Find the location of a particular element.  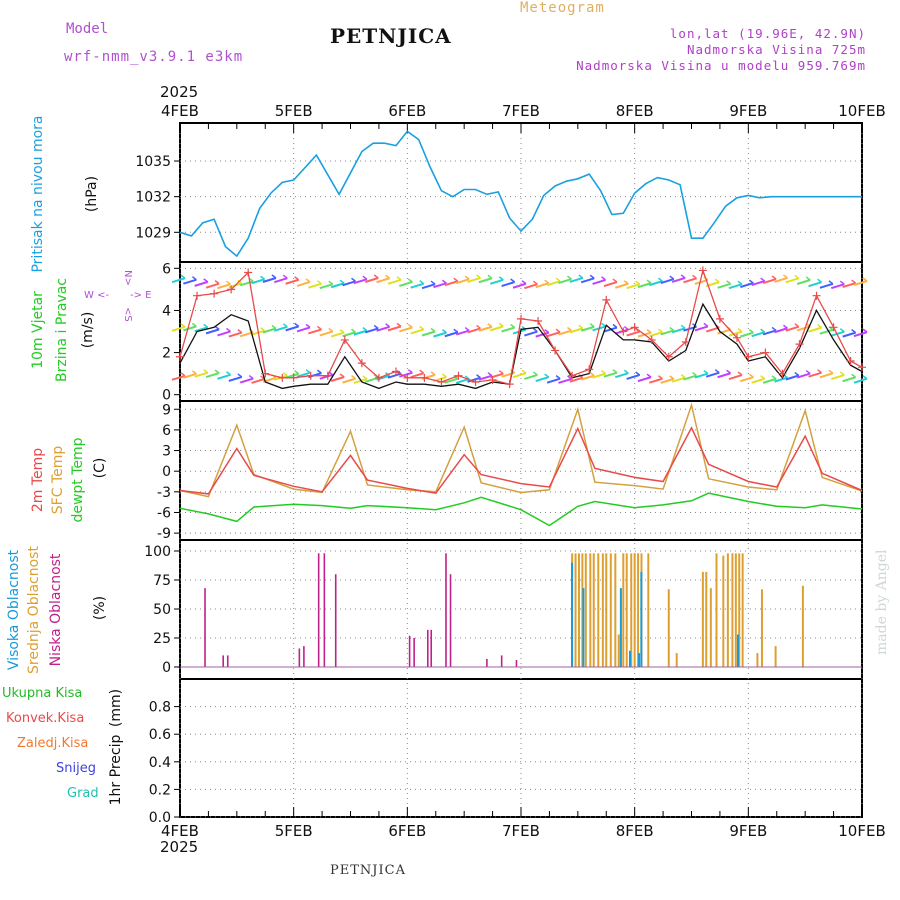

wind-gust-line is located at coordinates (521, 327).